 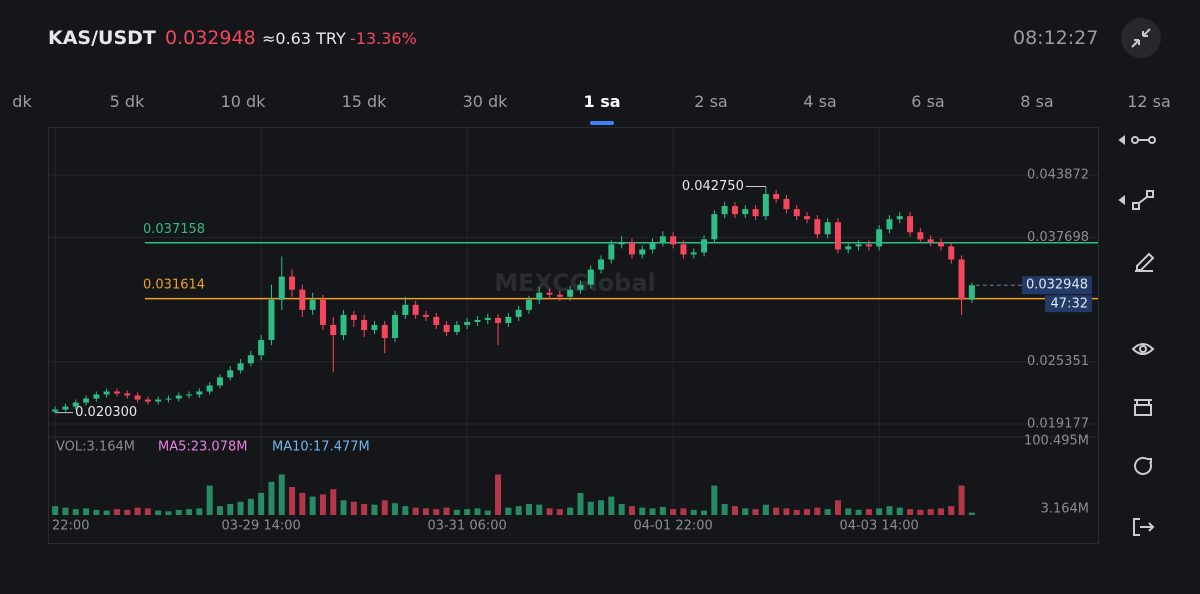 I want to click on tool-line, so click(x=1137, y=140).